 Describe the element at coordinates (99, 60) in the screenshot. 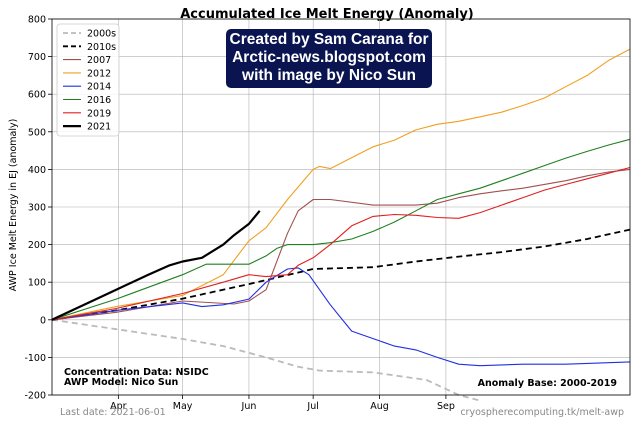

I see `legend-label-2007: 2007` at that location.